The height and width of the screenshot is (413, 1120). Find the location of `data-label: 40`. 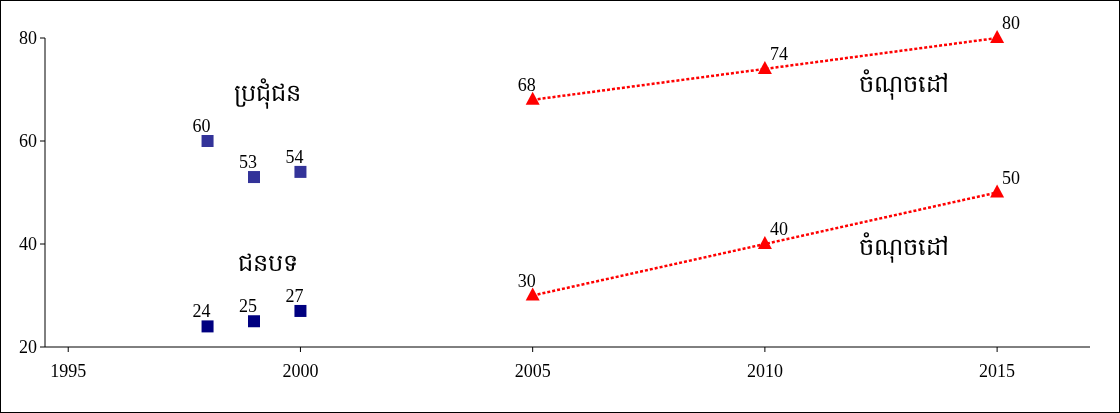

data-label: 40 is located at coordinates (778, 229).